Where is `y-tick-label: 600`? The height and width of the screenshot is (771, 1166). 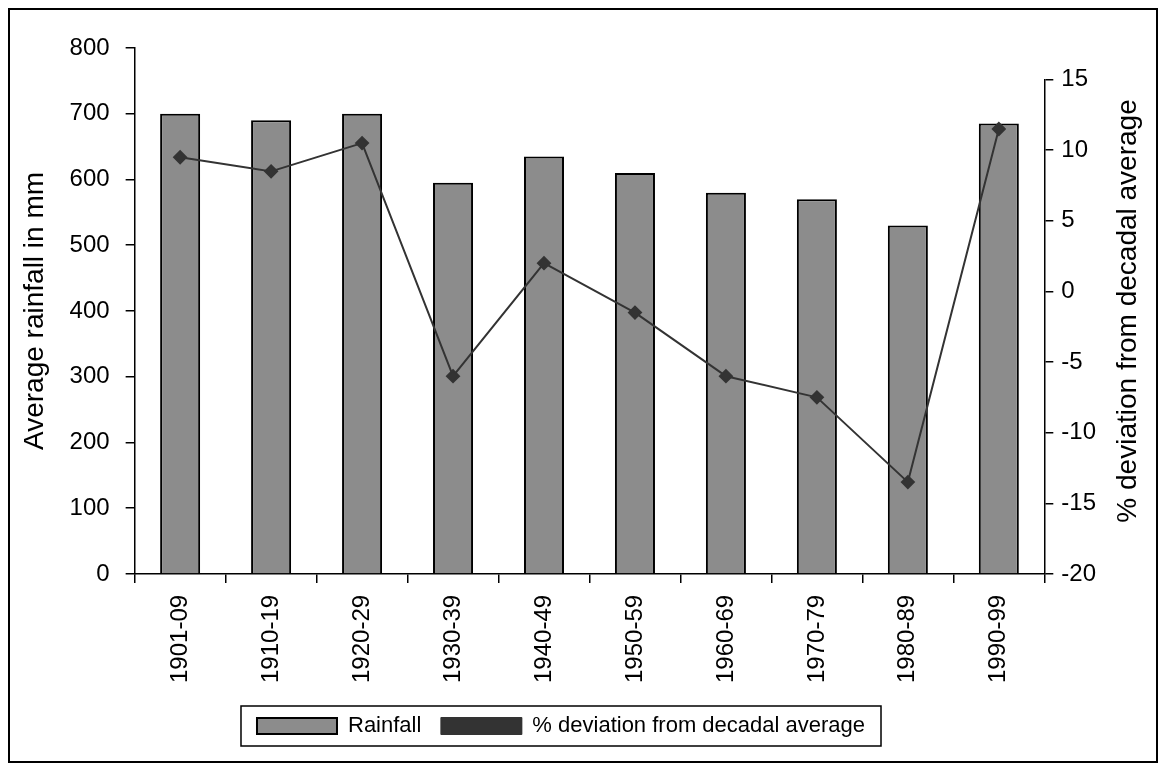
y-tick-label: 600 is located at coordinates (89, 178).